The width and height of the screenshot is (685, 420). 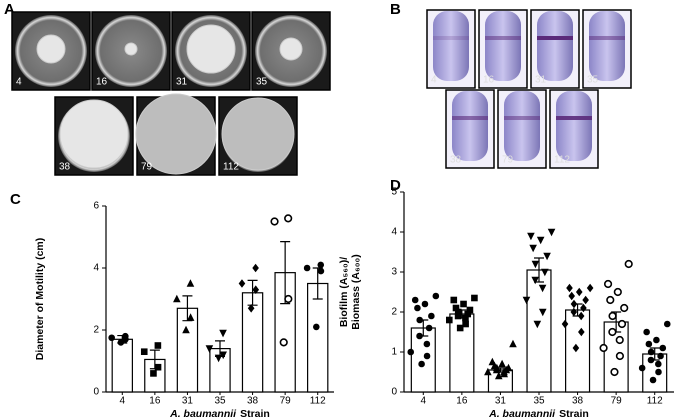 What do you see at coordinates (40, 299) in the screenshot?
I see `y-axis-title: Diameter of Motility (cm)` at bounding box center [40, 299].